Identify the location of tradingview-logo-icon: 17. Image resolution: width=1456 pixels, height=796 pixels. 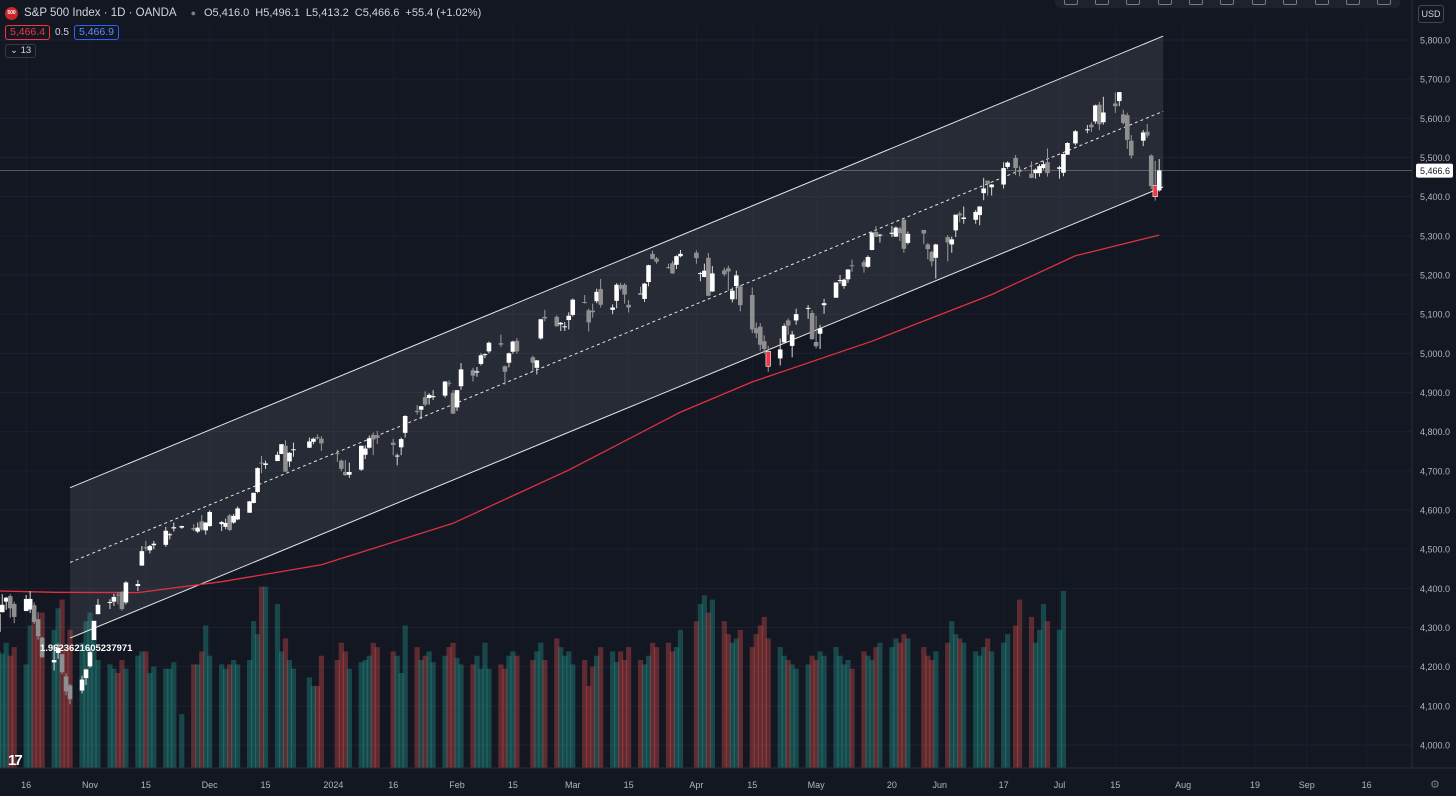
(15, 760).